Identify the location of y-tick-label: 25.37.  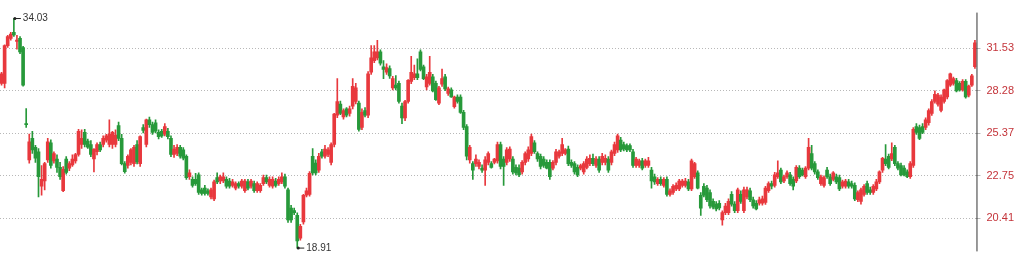
(1000, 132).